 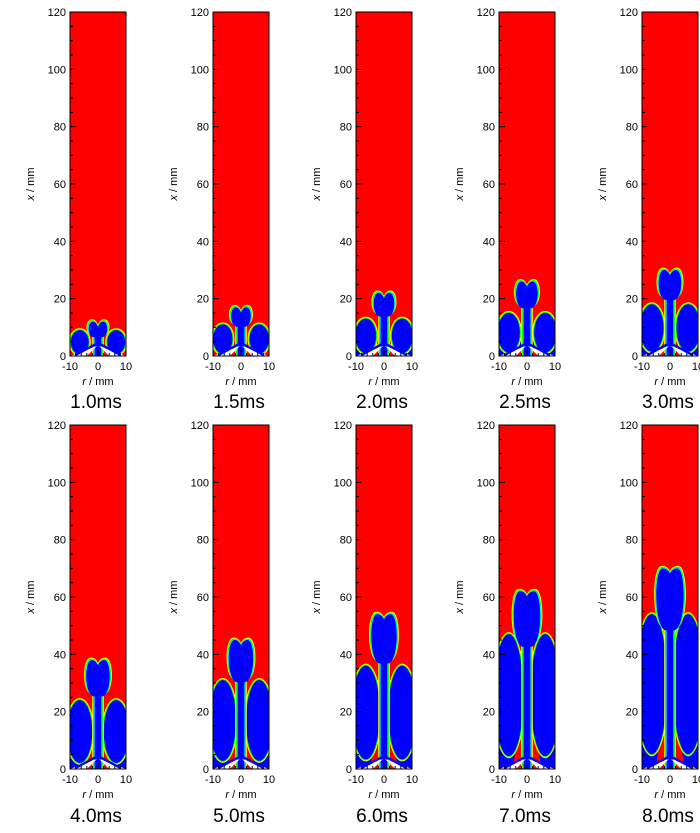 I want to click on y-tick-label: 60, so click(x=60, y=598).